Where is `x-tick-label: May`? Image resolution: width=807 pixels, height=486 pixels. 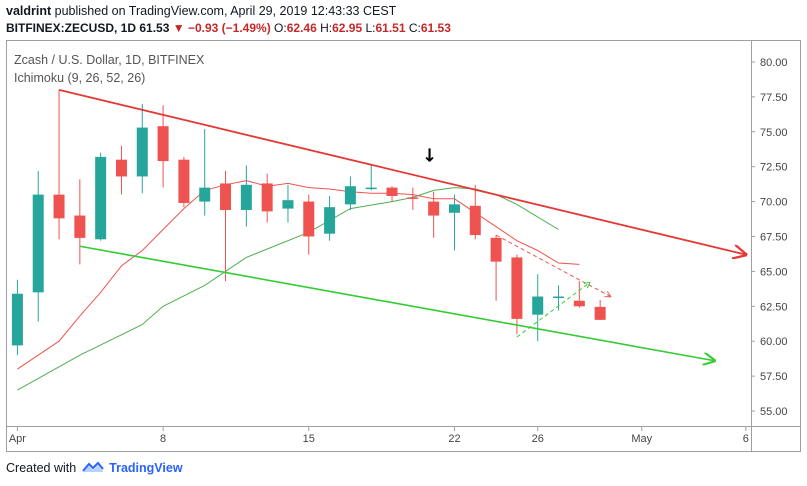 x-tick-label: May is located at coordinates (641, 439).